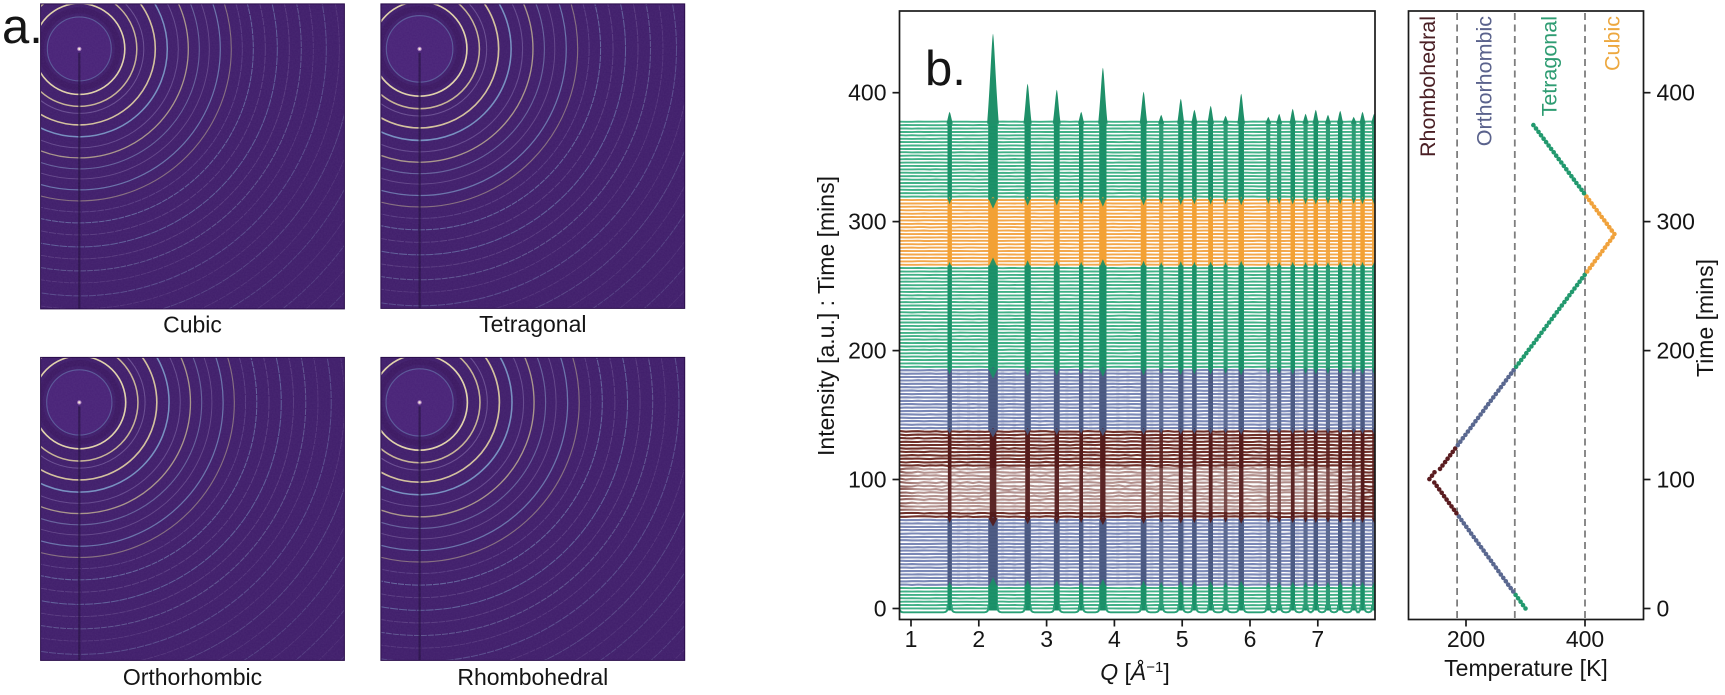 This screenshot has width=1725, height=695. What do you see at coordinates (1250, 639) in the screenshot?
I see `svg-text: 6` at bounding box center [1250, 639].